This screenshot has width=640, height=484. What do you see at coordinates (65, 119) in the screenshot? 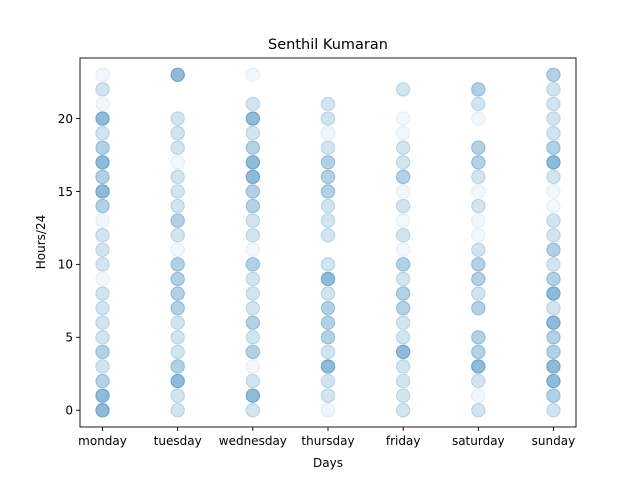
I see `y-tick-label: 20` at bounding box center [65, 119].